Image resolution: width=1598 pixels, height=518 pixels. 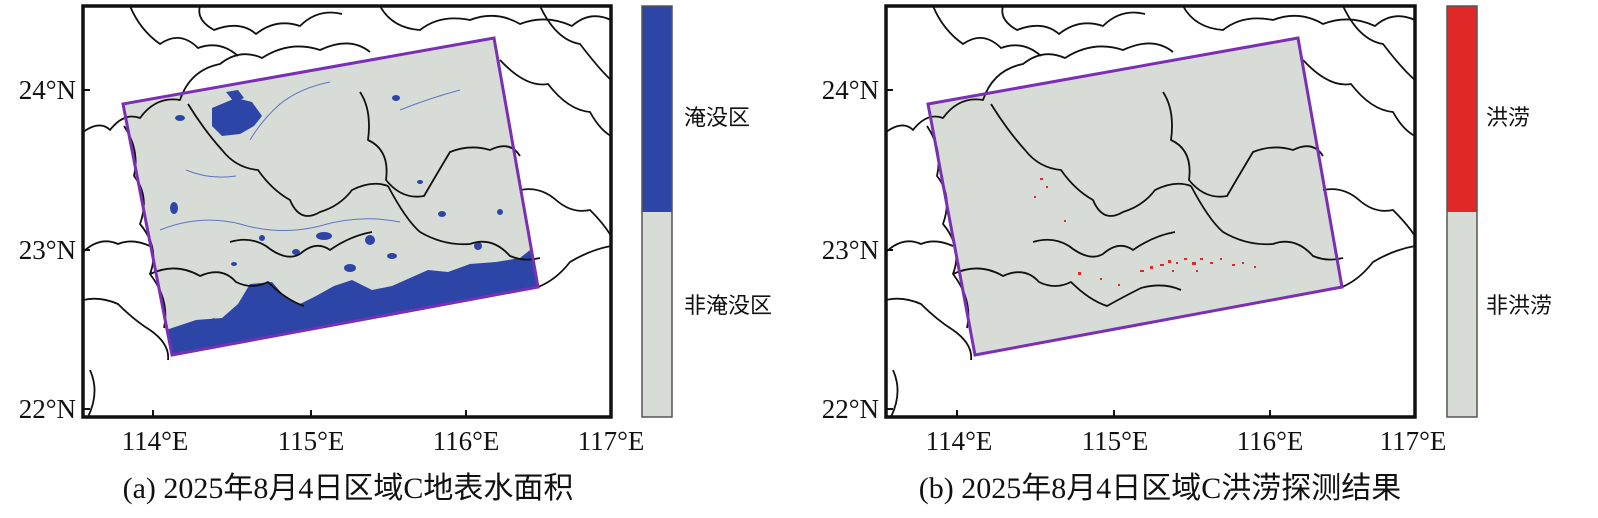 What do you see at coordinates (706, 211) in the screenshot?
I see `legend-a: 淹没区 非淹没区` at bounding box center [706, 211].